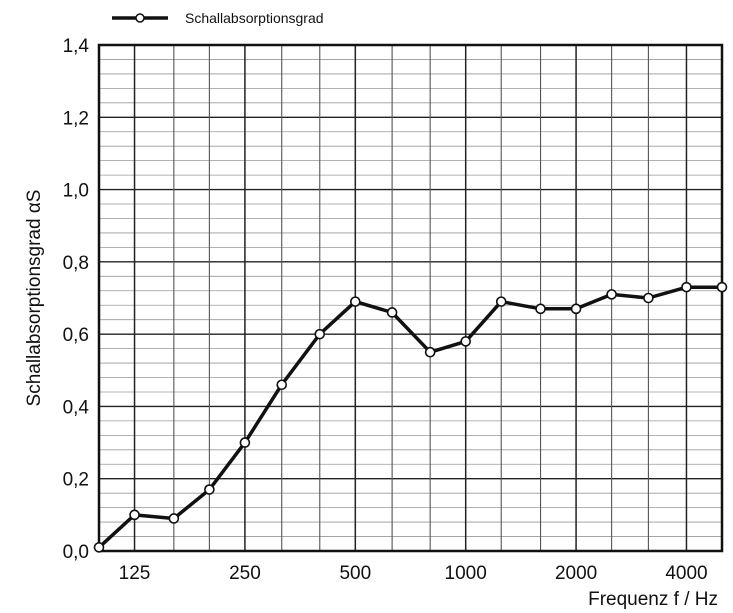 The width and height of the screenshot is (733, 613). Describe the element at coordinates (76, 263) in the screenshot. I see `y-tick-label: 0,8` at that location.